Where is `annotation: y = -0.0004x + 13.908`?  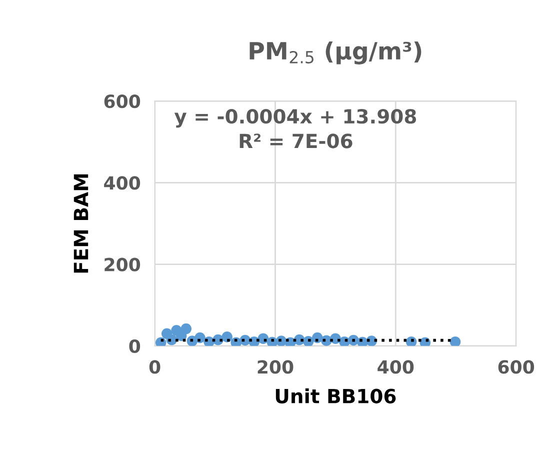
annotation: y = -0.0004x + 13.908 is located at coordinates (295, 118).